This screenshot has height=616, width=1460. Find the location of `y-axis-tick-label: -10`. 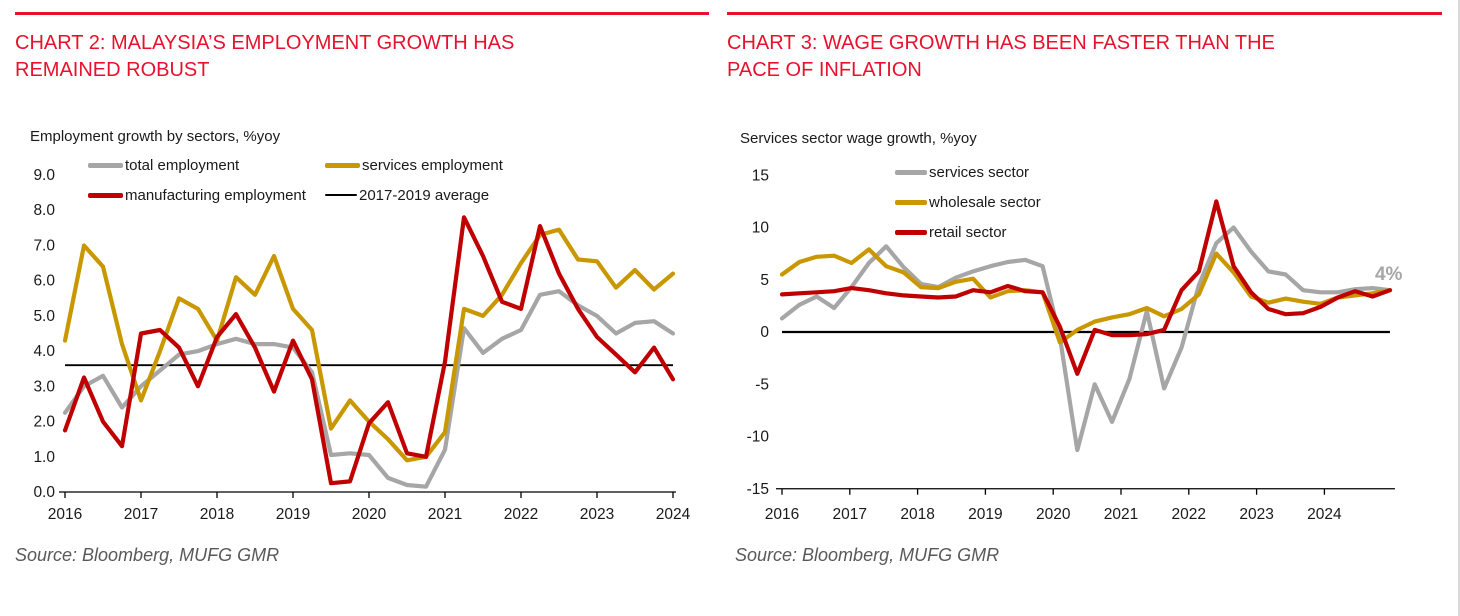

y-axis-tick-label: -10 is located at coordinates (758, 437).